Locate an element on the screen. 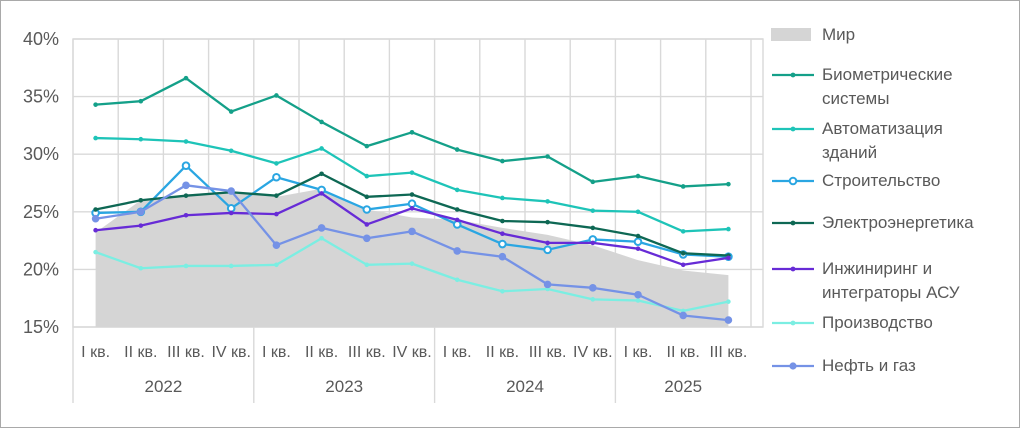 This screenshot has height=428, width=1020. legend-item-engineering: Инжиниринг и интеграторы АСУ is located at coordinates (865, 281).